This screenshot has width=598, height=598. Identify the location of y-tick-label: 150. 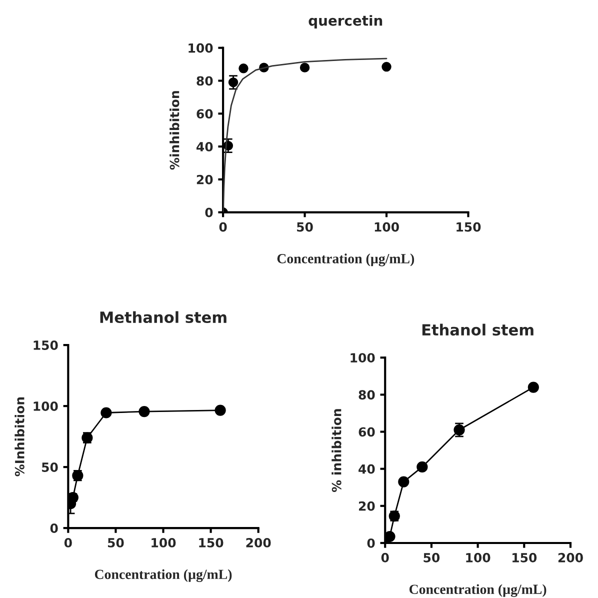
(46, 345).